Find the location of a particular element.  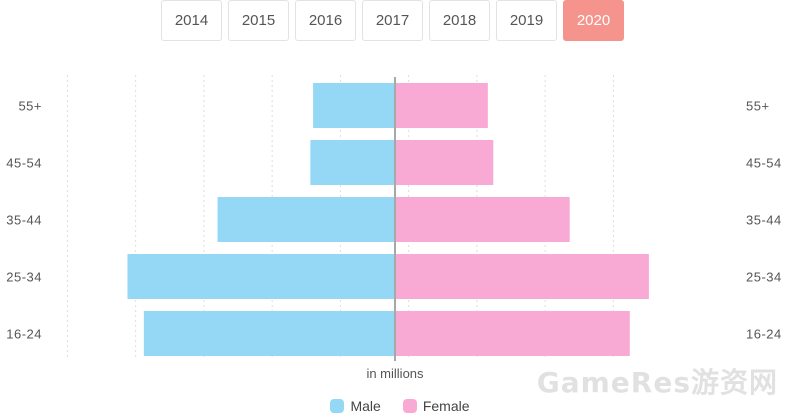

y-tick-label-left: 55+ is located at coordinates (30, 106).